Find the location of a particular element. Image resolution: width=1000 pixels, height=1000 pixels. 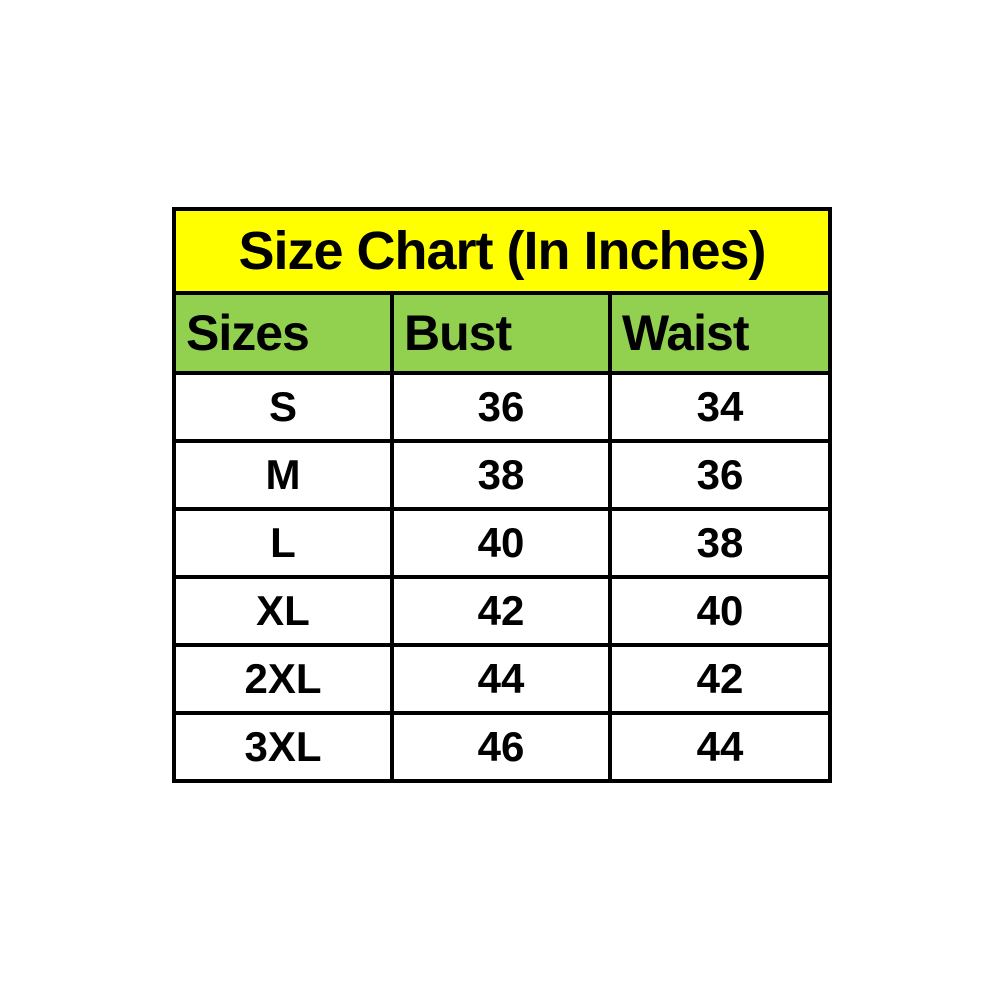

column-header-sizes: Sizes is located at coordinates (283, 333).